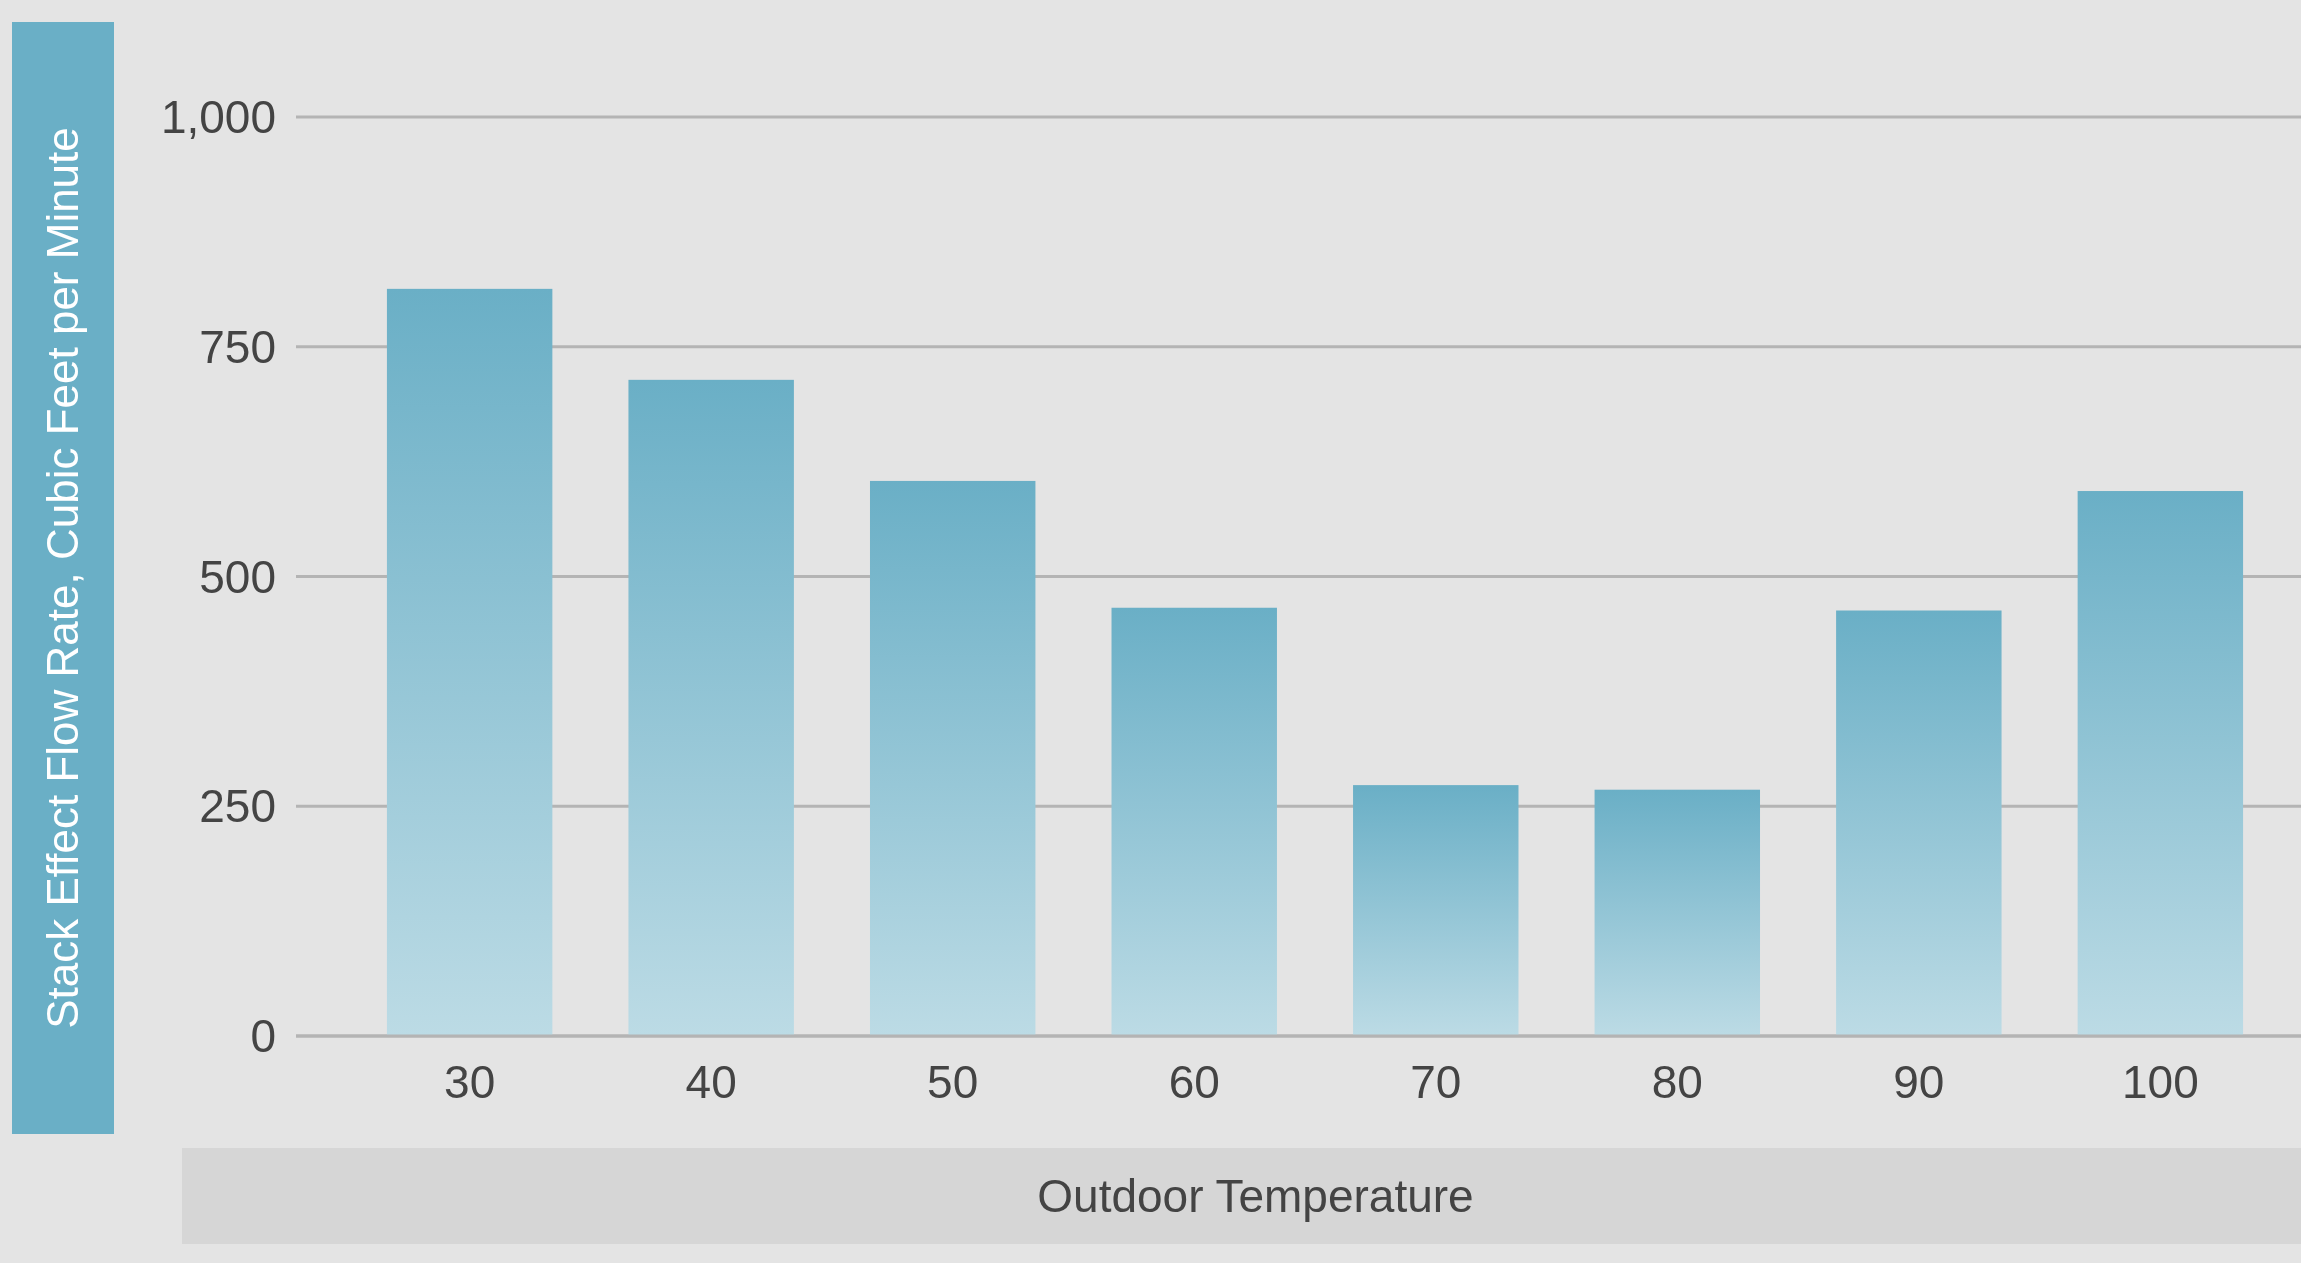  Describe the element at coordinates (1436, 1082) in the screenshot. I see `x-tick-label: 70` at that location.